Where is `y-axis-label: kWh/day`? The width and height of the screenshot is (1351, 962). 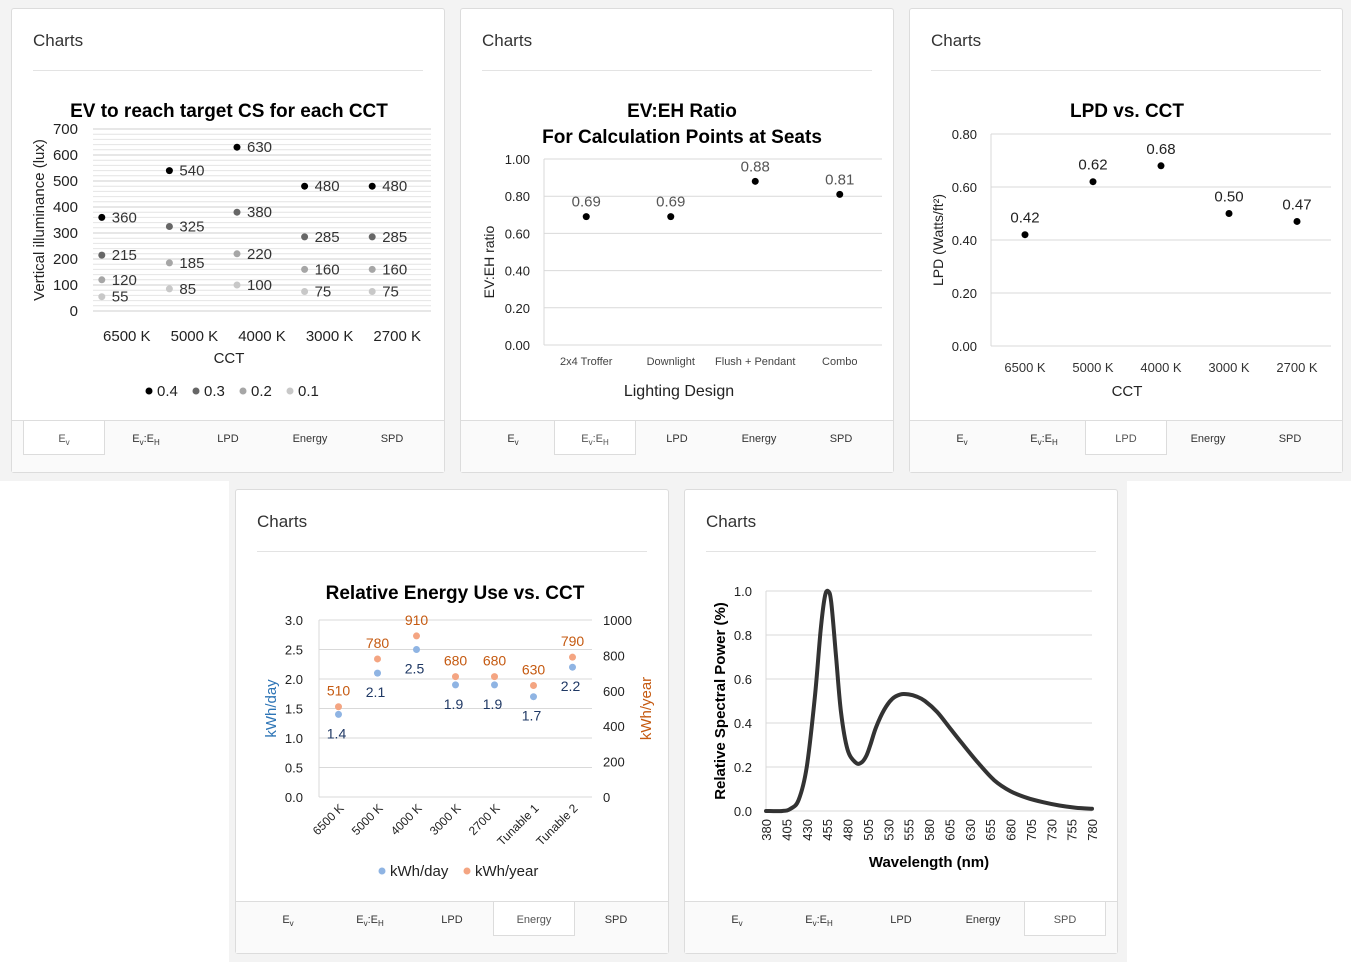
y-axis-label: kWh/day is located at coordinates (271, 708).